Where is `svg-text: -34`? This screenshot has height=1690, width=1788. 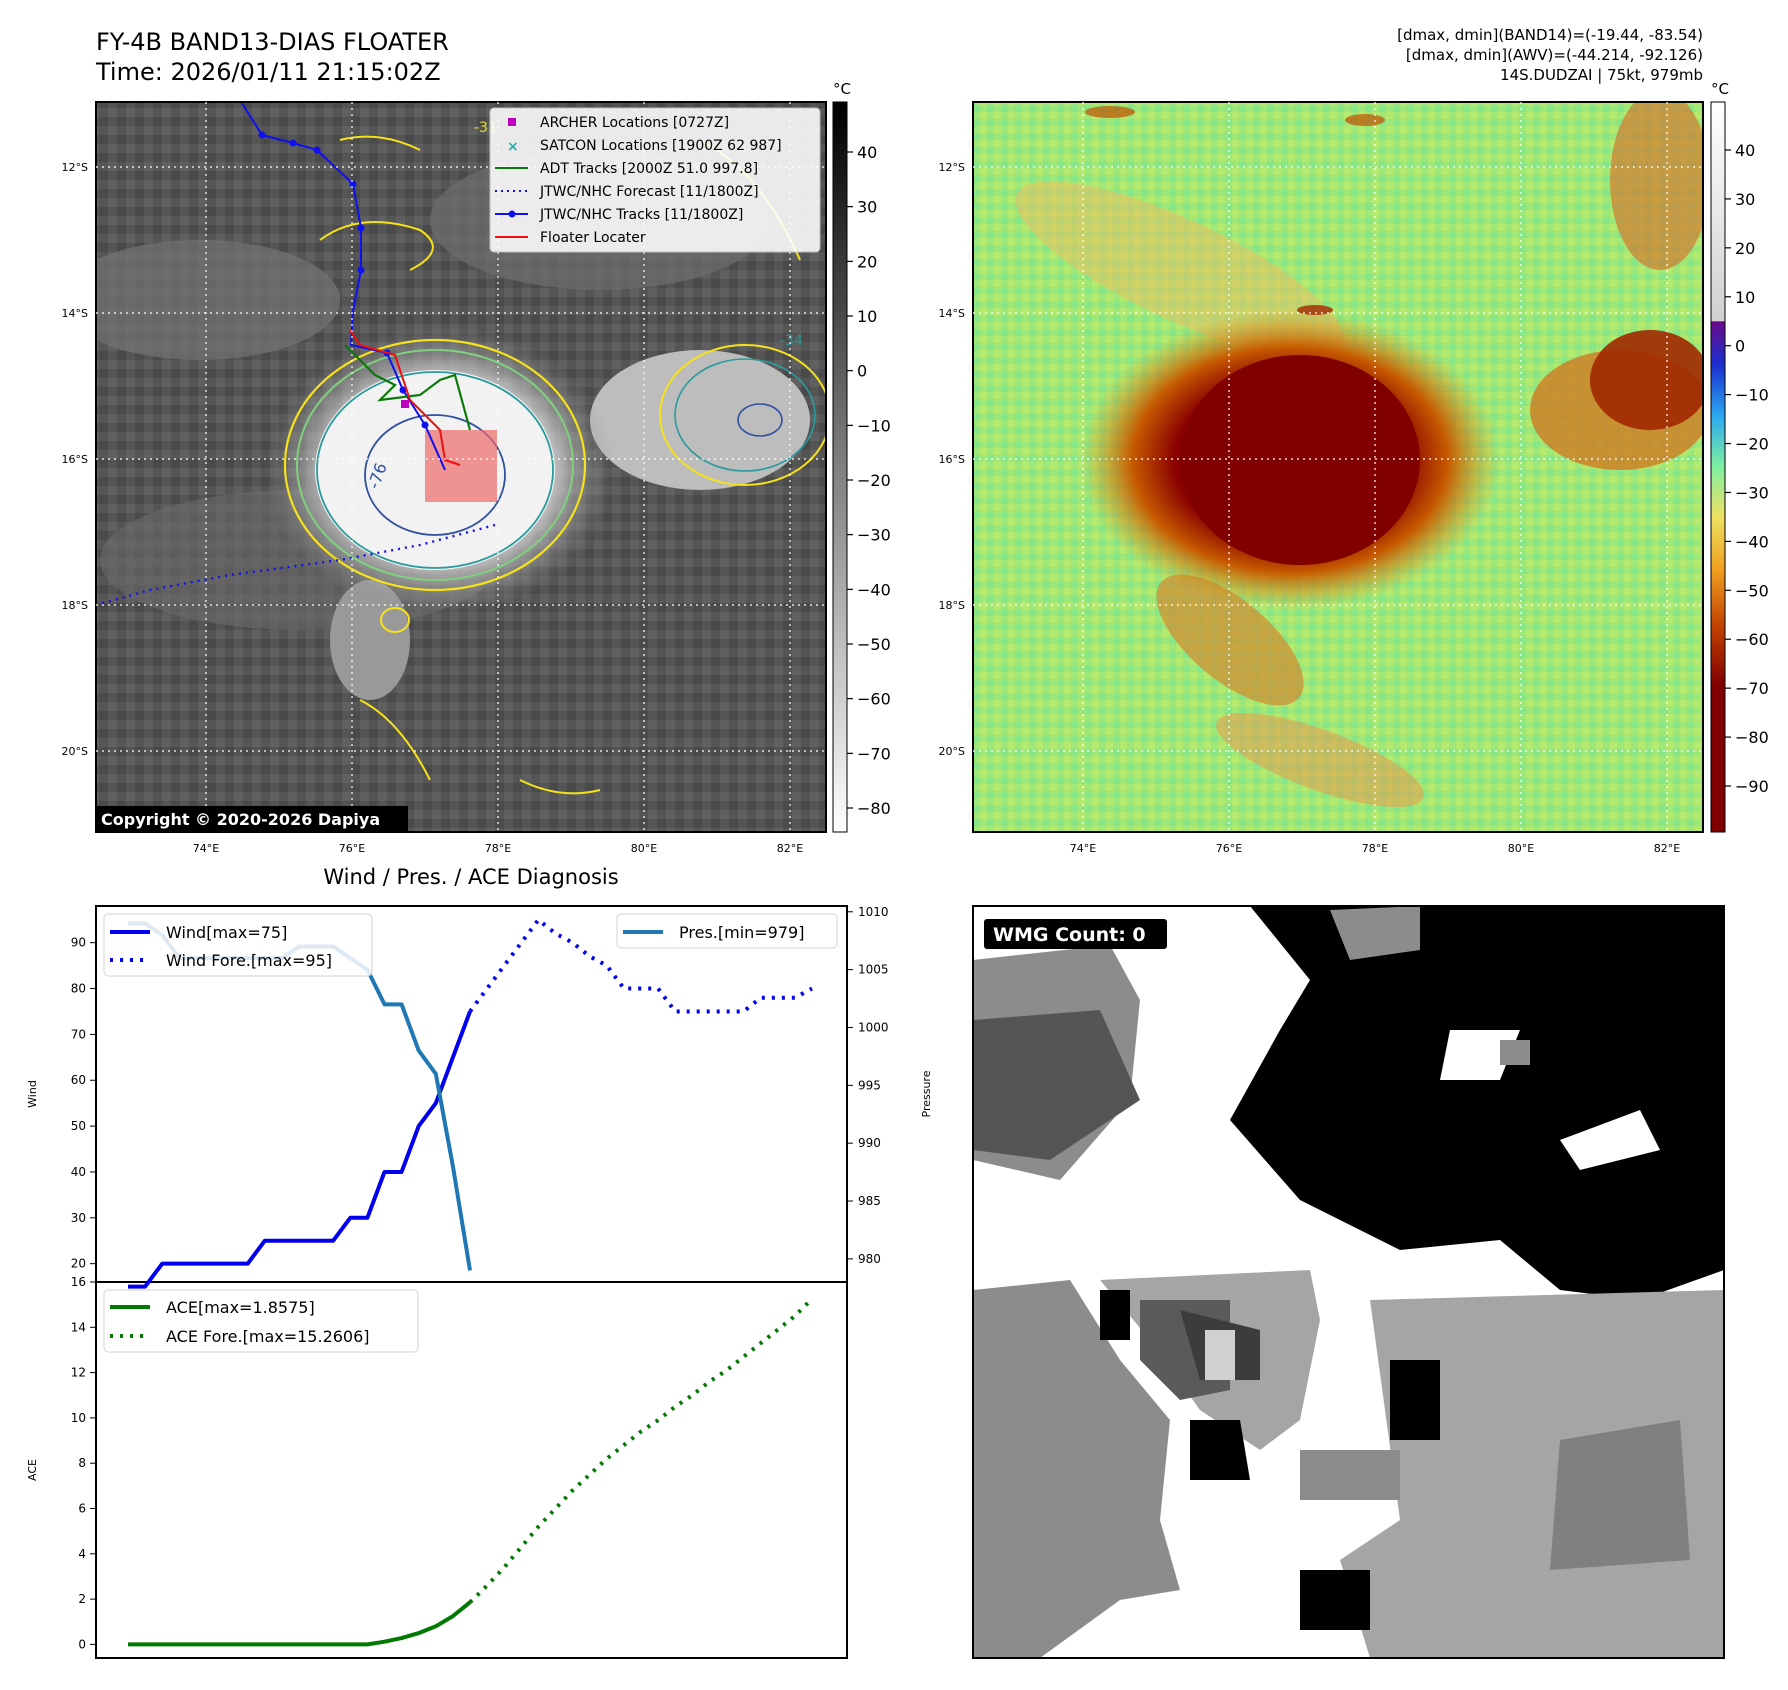
svg-text: -34 is located at coordinates (791, 341).